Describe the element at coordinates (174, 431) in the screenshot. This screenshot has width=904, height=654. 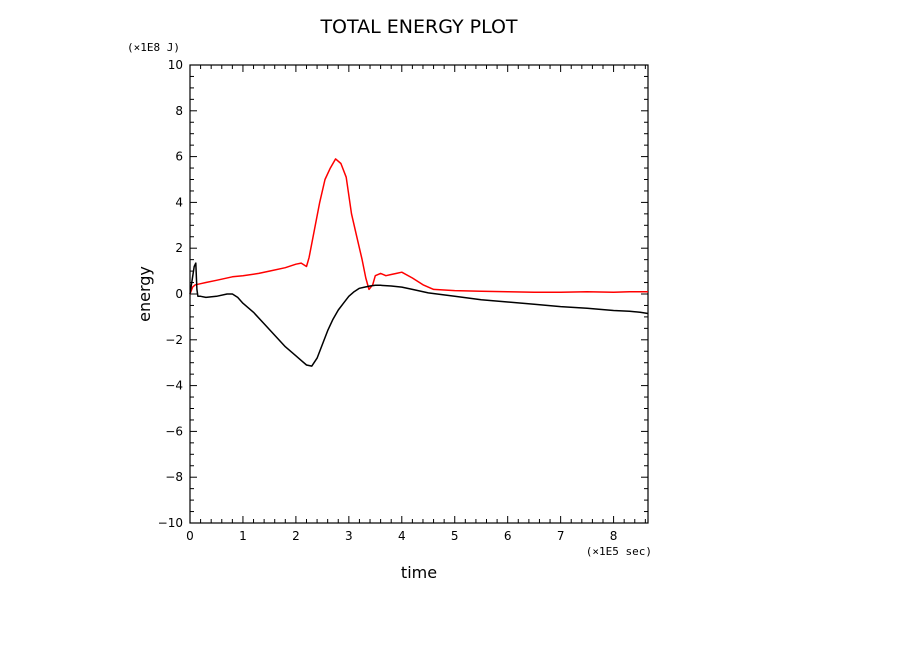
I see `y-tick-label: −6` at that location.